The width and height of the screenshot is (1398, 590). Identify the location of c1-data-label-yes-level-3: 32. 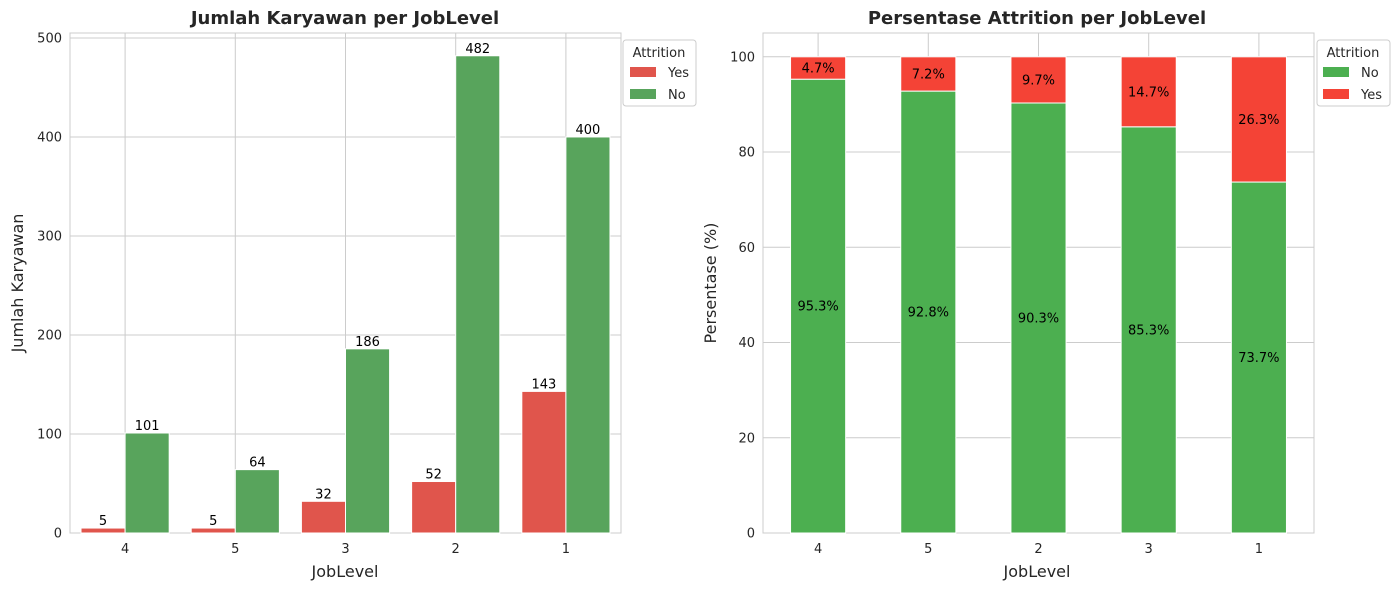
(323, 494).